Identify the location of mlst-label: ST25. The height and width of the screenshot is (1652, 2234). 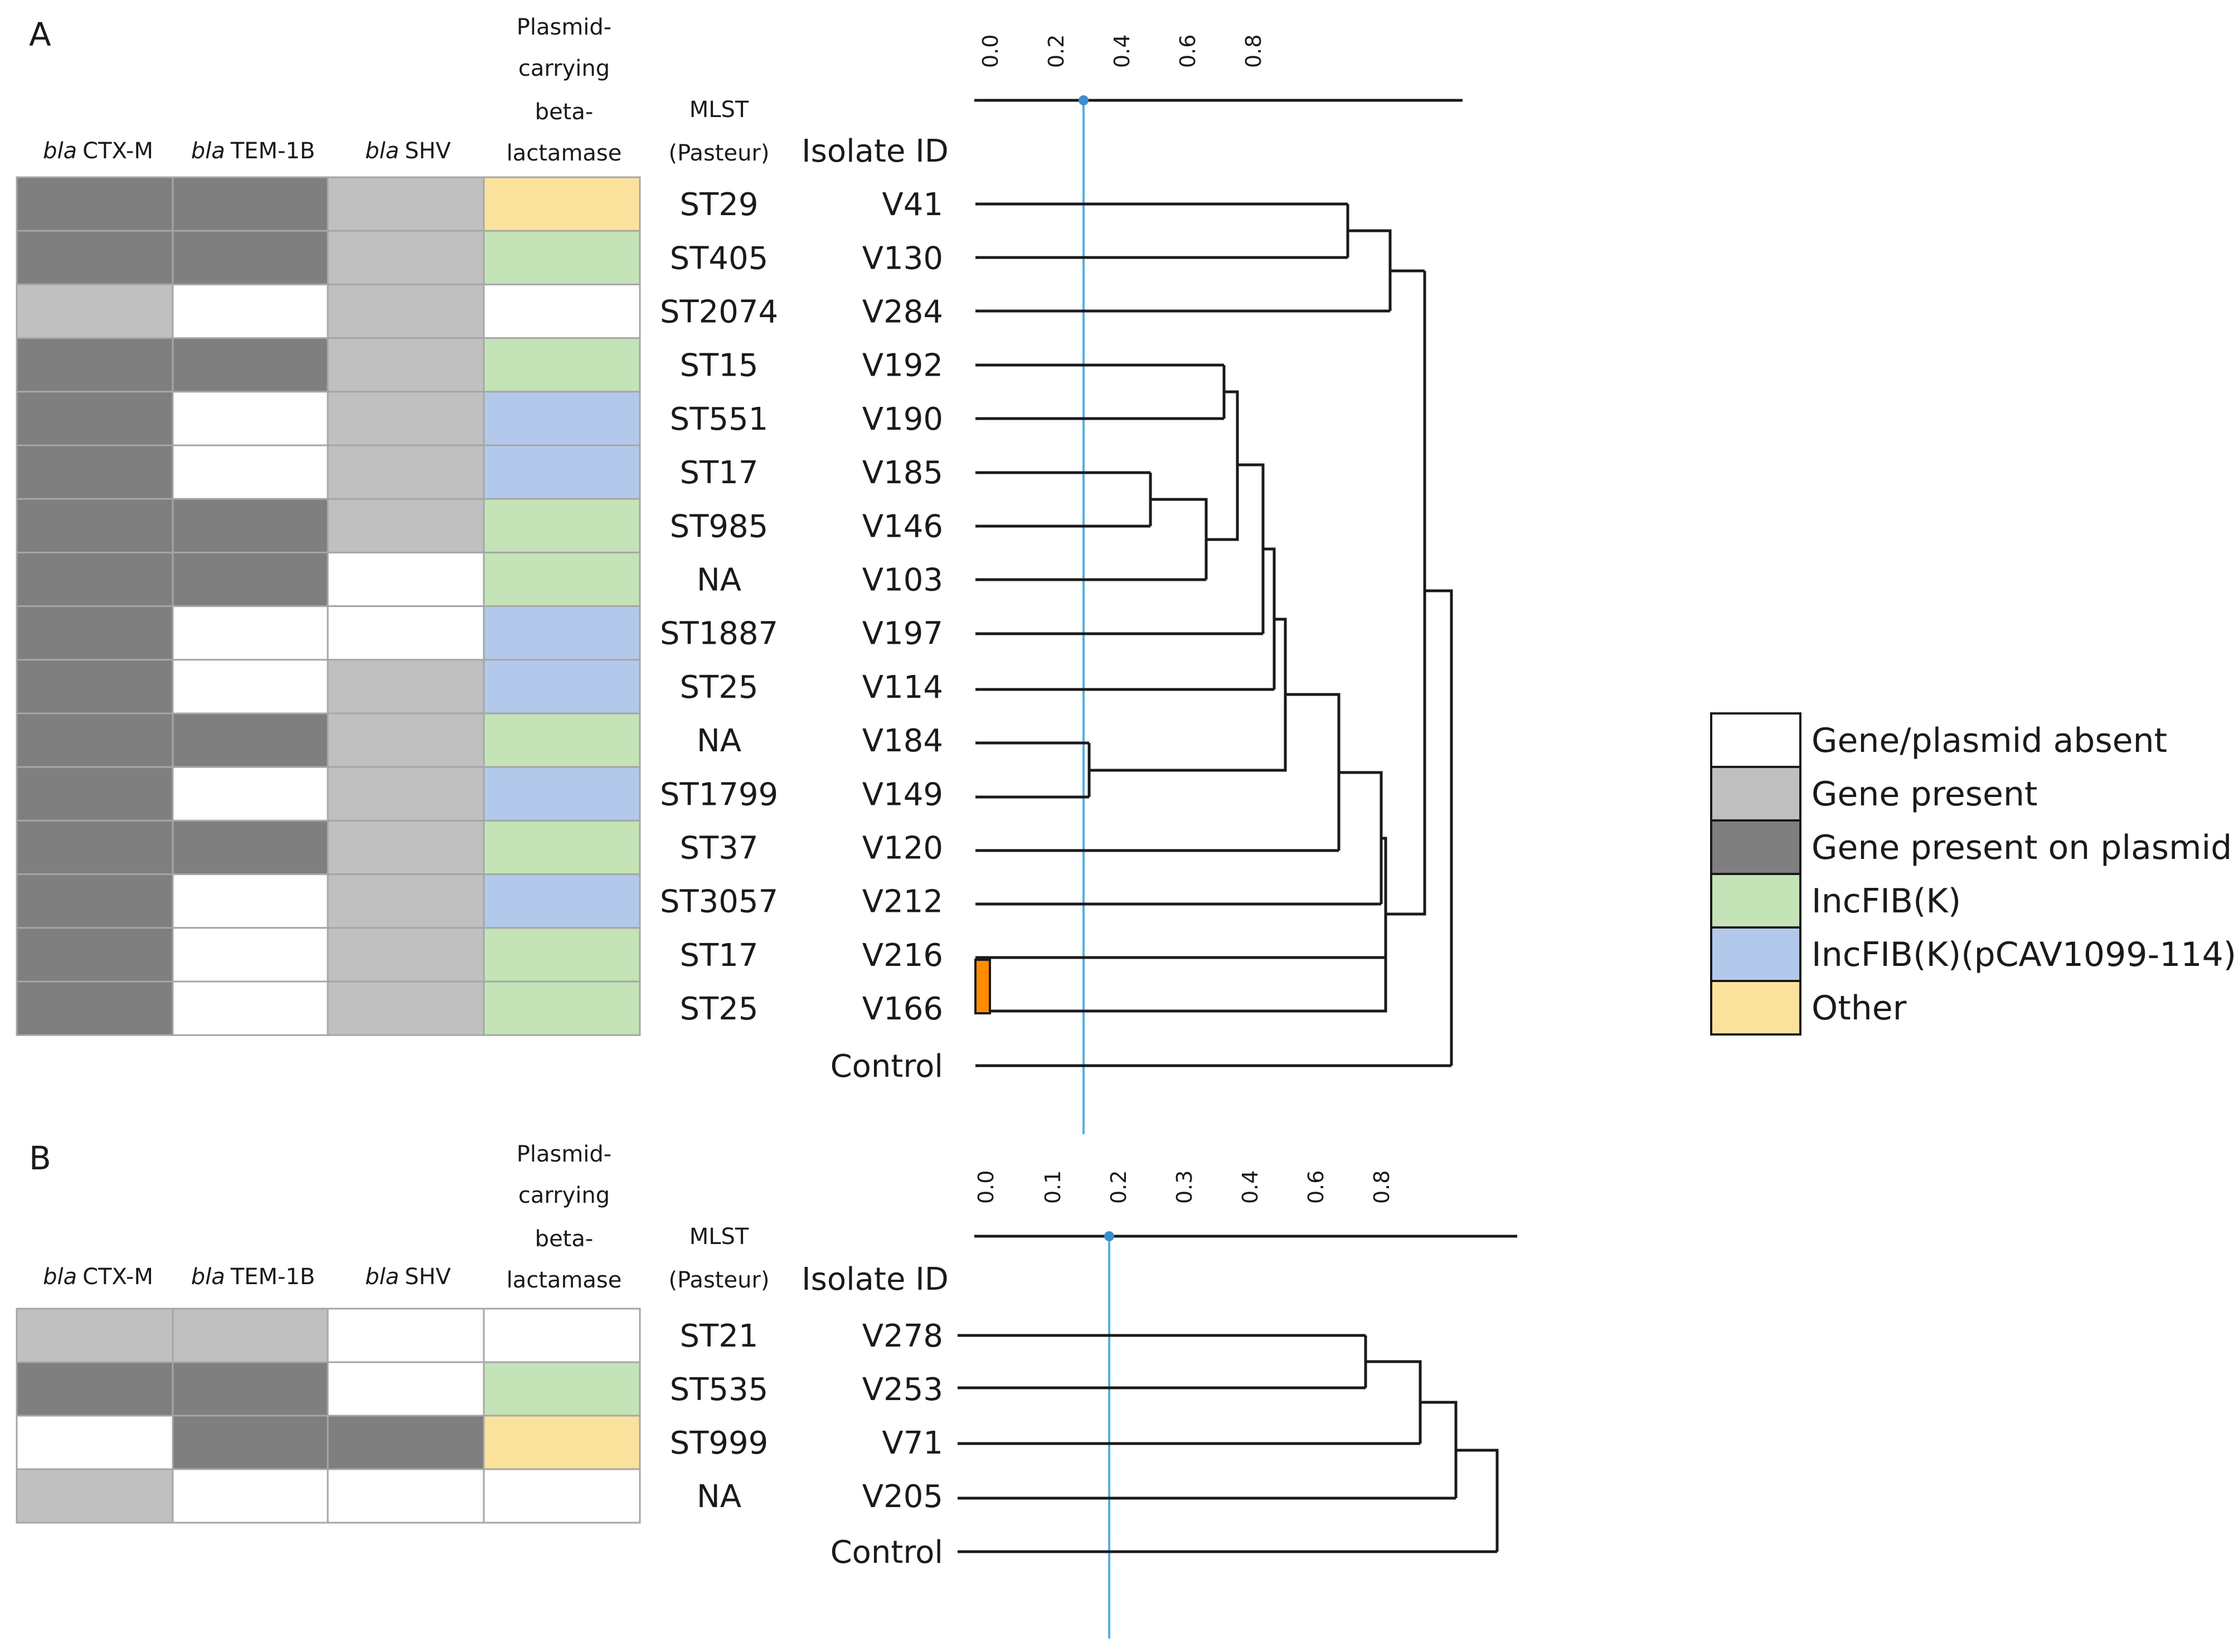
(718, 1009).